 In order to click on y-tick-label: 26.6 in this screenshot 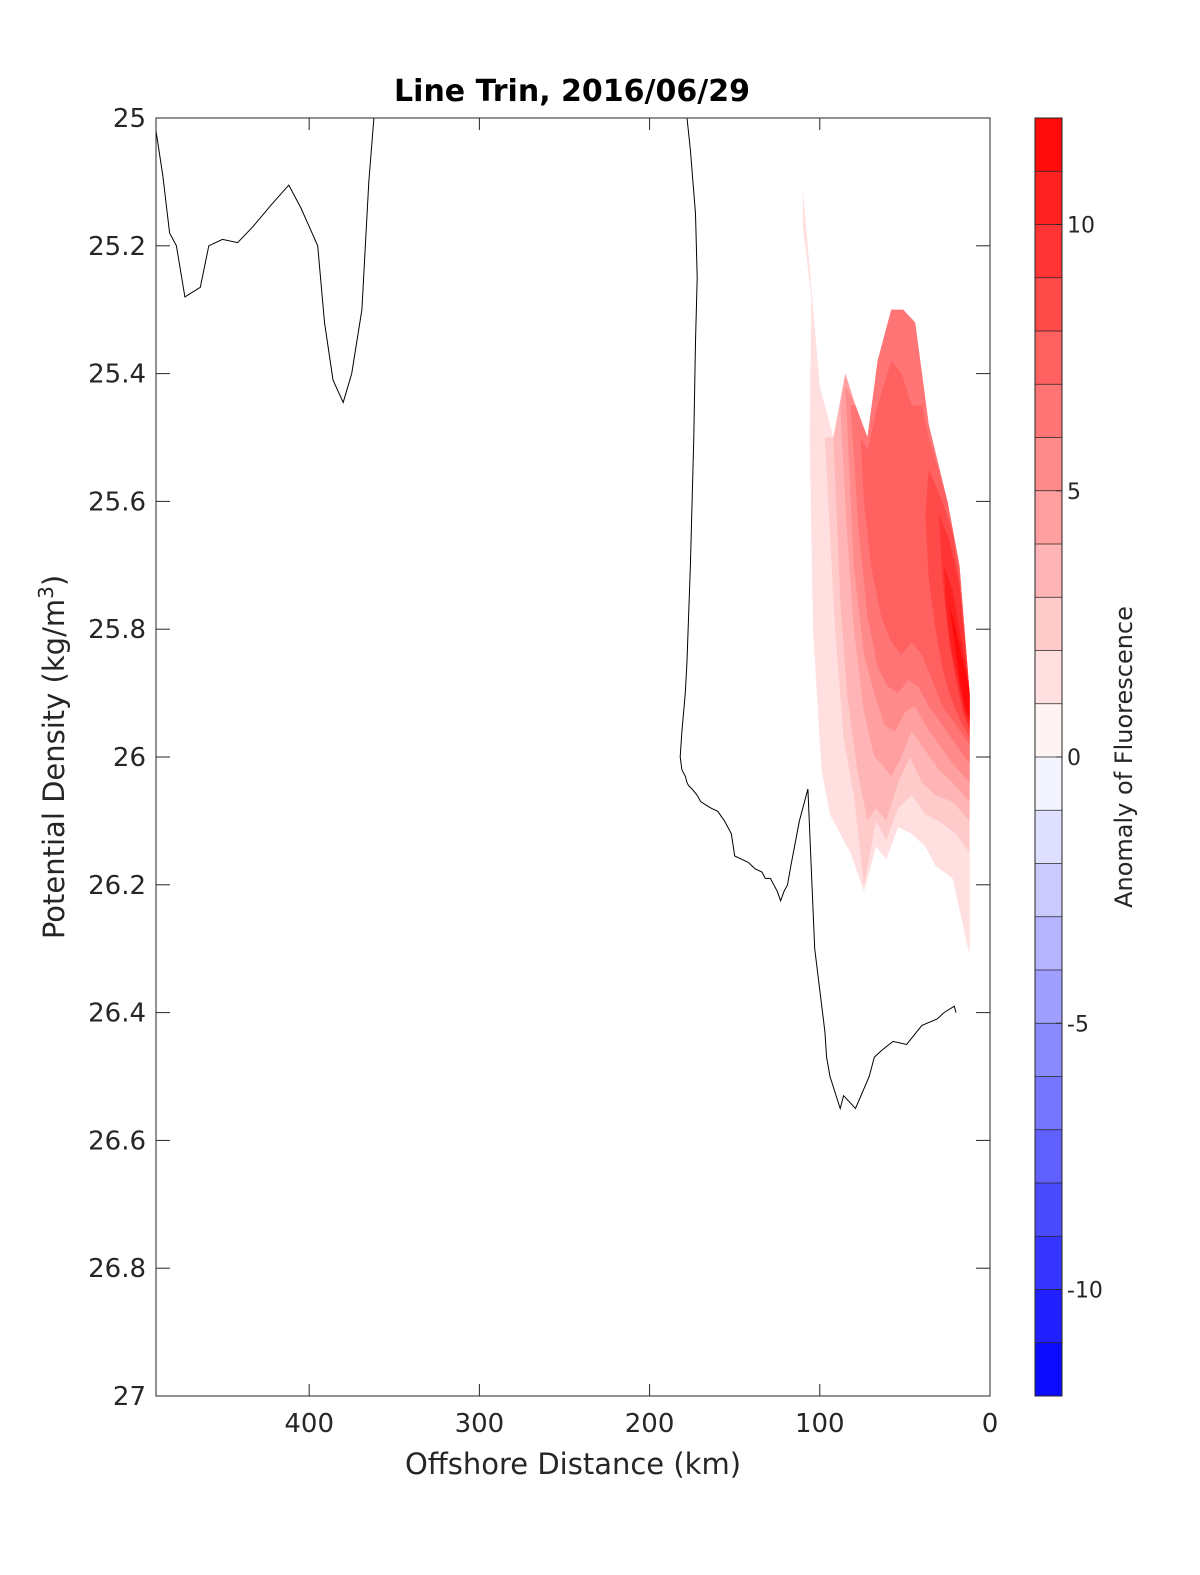, I will do `click(117, 1141)`.